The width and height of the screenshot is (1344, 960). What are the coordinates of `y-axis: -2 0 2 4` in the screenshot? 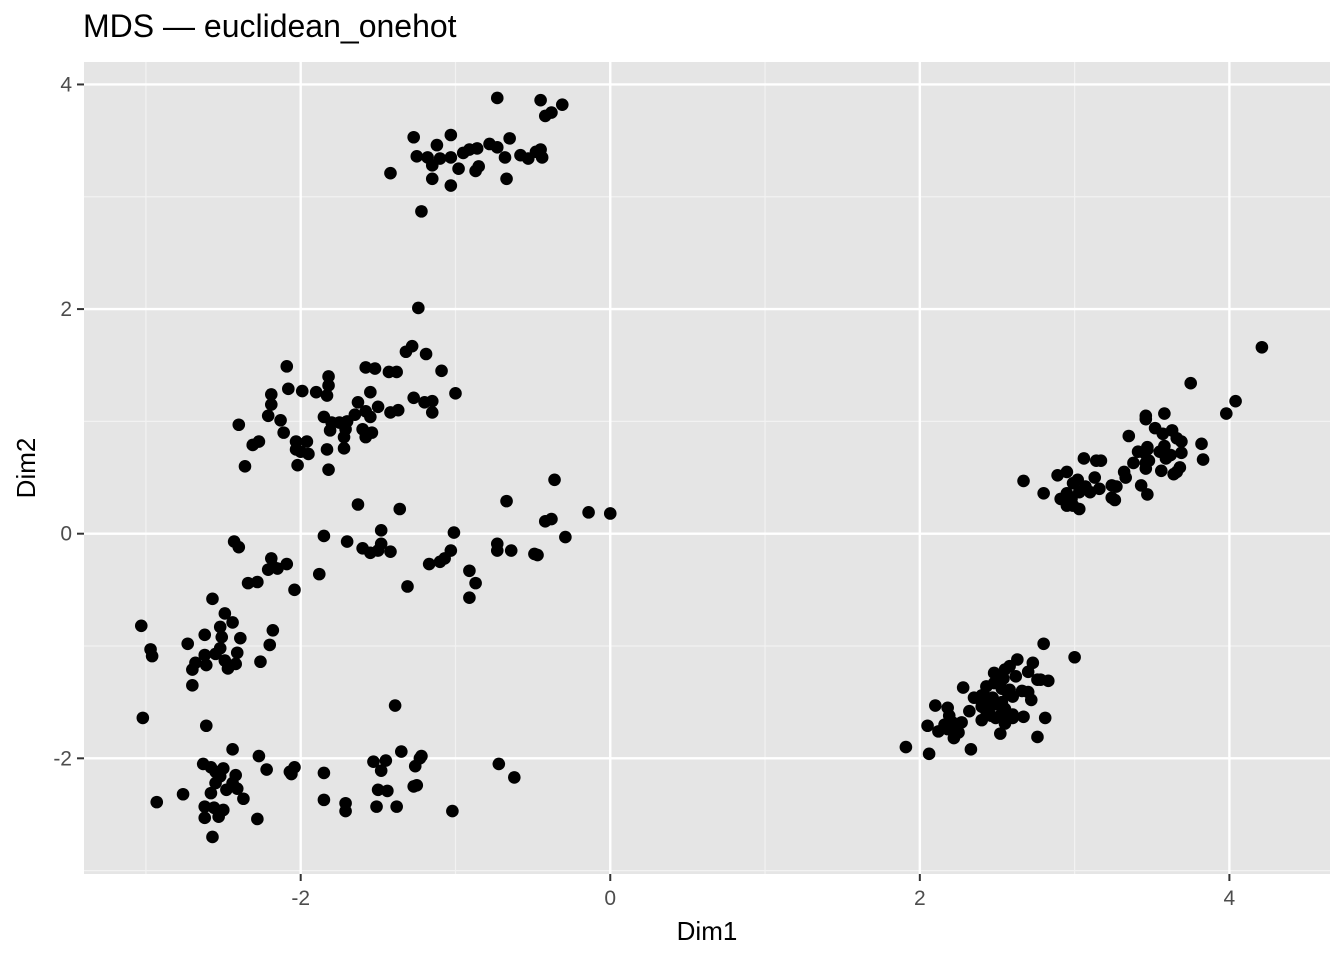 It's located at (68, 421).